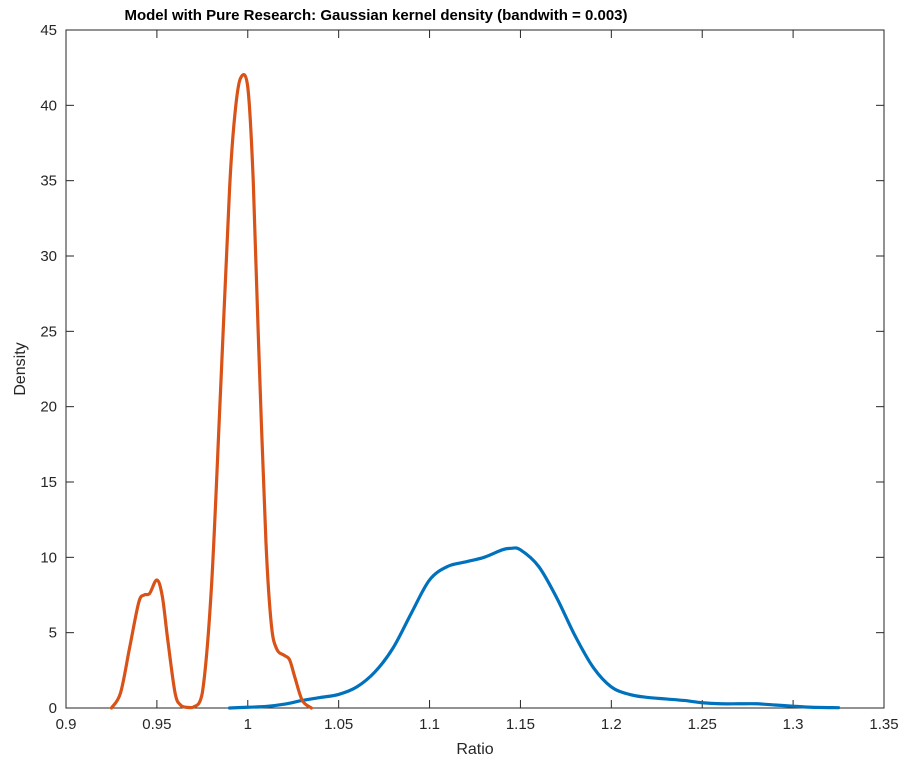  Describe the element at coordinates (338, 724) in the screenshot. I see `x-tick-label: 1.05` at that location.